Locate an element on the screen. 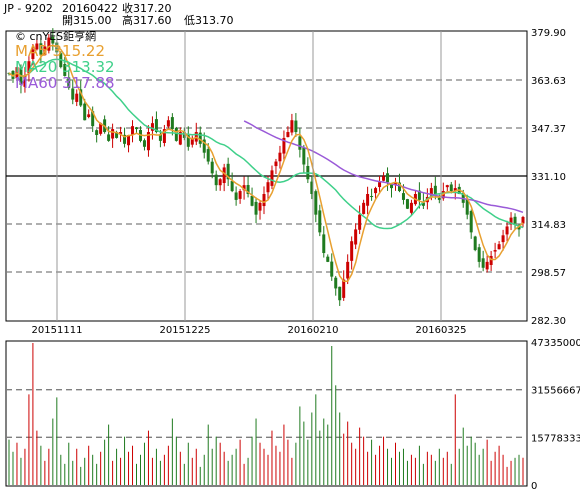 Image resolution: width=580 pixels, height=500 pixels. watermark: © cnYES鉅亨網 is located at coordinates (55, 36).